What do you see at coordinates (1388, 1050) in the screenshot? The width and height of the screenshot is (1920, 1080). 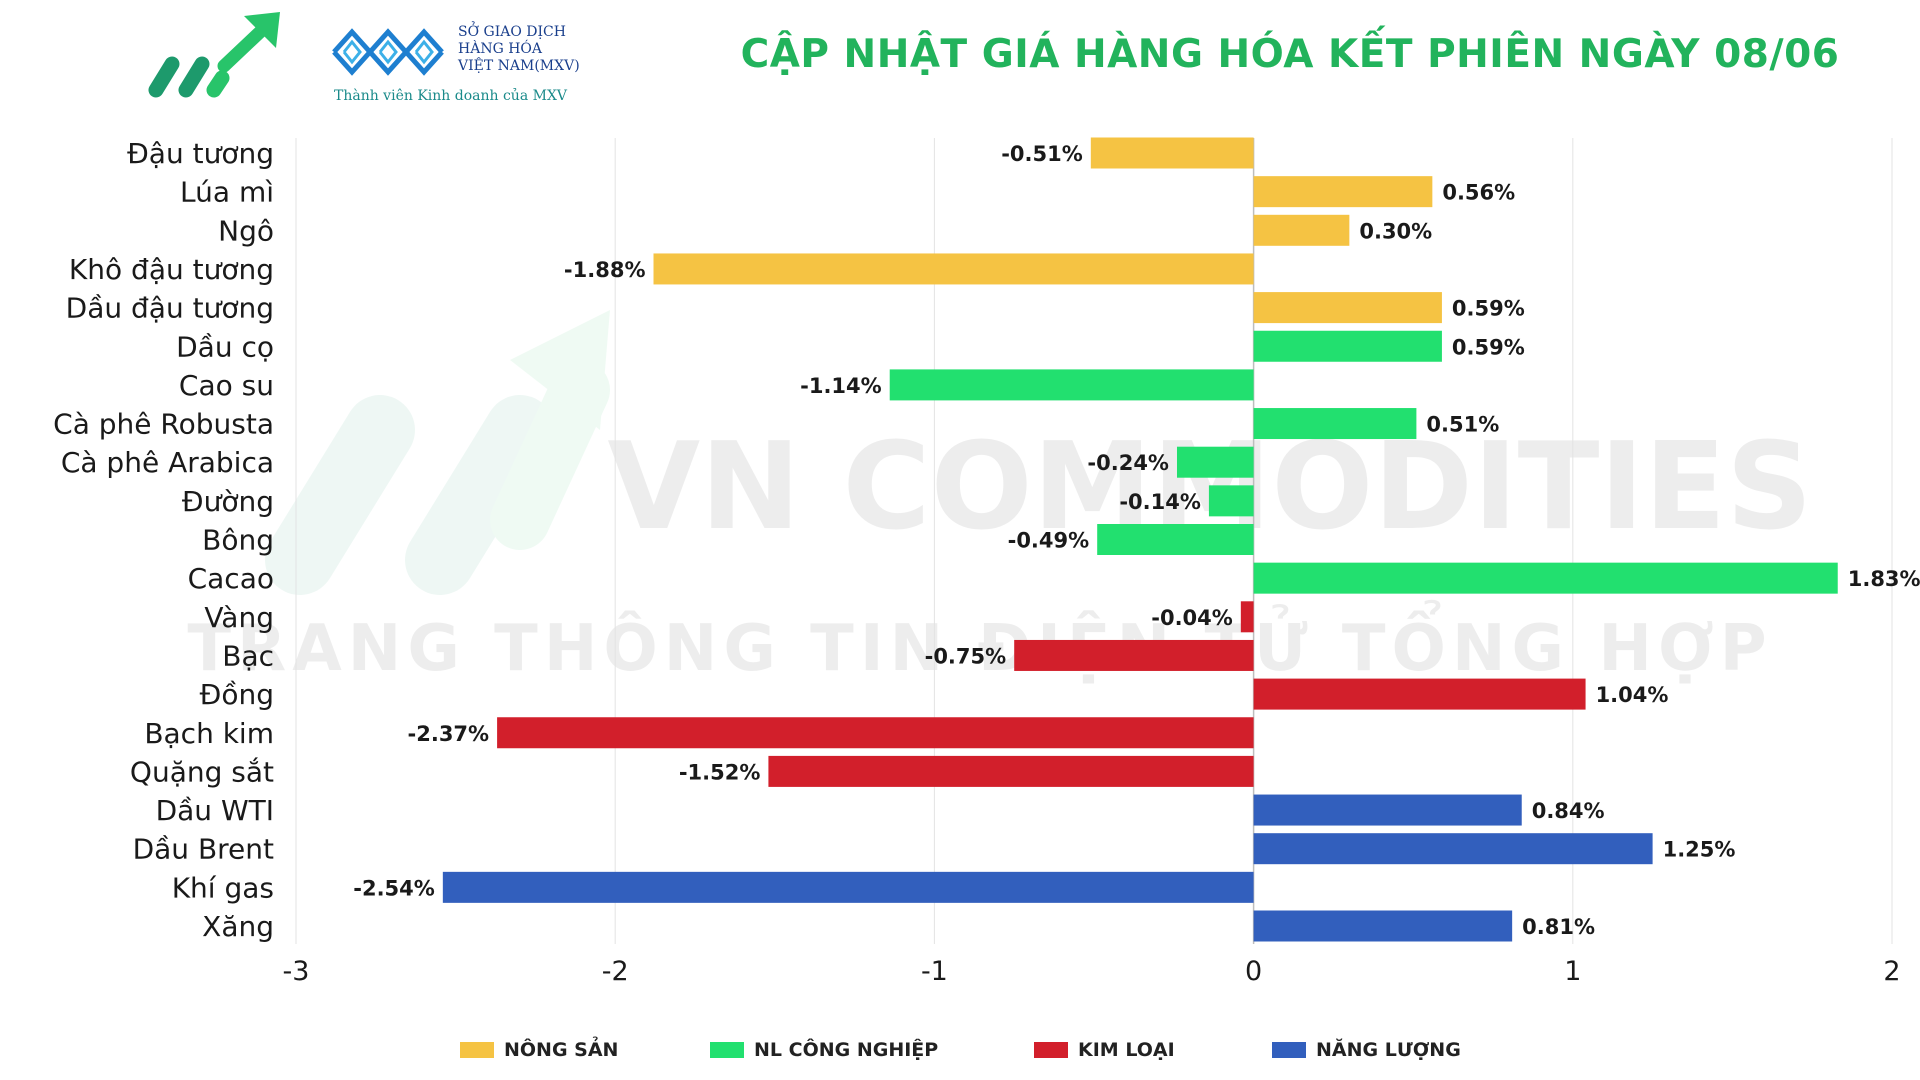 I see `legend-label-nang-luong: NĂNG LƯỢNG` at bounding box center [1388, 1050].